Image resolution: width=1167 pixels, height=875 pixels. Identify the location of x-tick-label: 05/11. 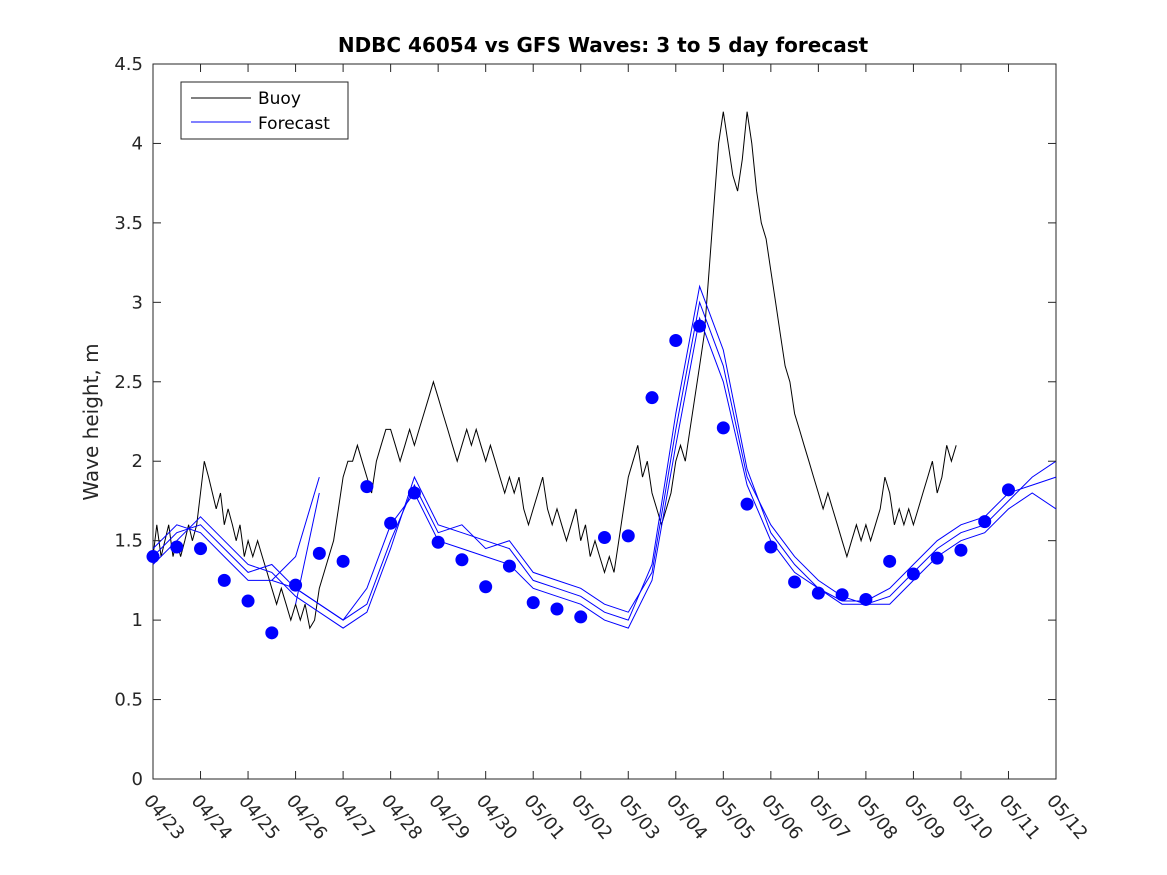
(1019, 817).